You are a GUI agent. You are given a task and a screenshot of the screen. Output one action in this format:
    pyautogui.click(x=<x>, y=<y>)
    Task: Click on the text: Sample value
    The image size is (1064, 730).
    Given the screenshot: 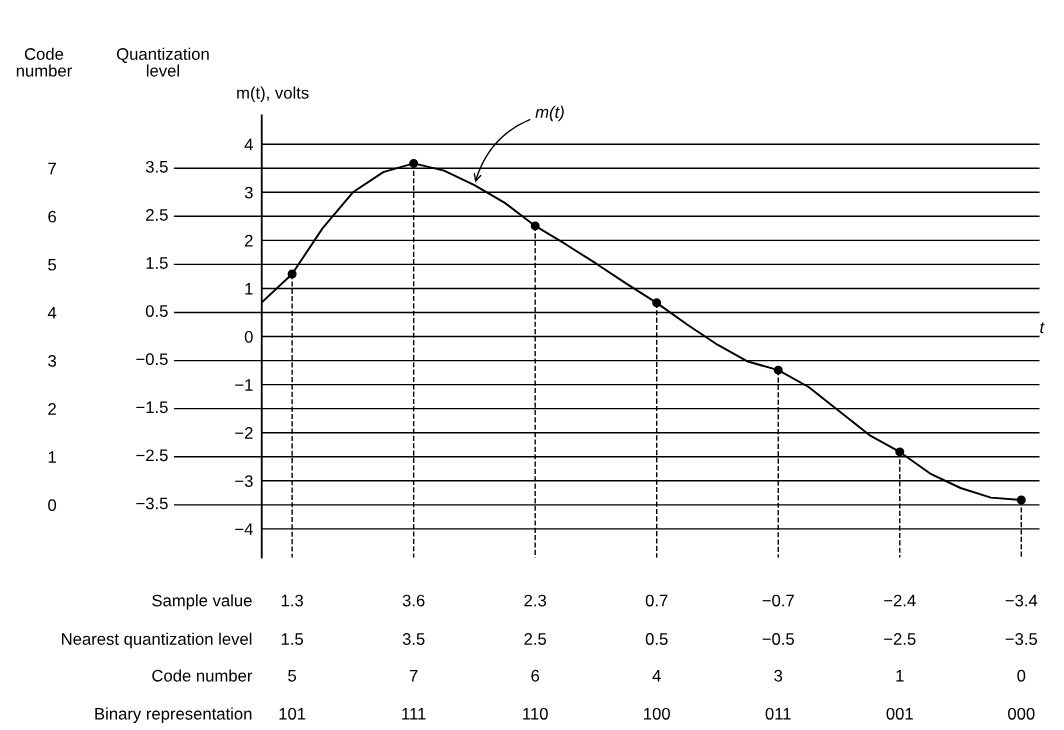 What is the action you would take?
    pyautogui.click(x=202, y=602)
    